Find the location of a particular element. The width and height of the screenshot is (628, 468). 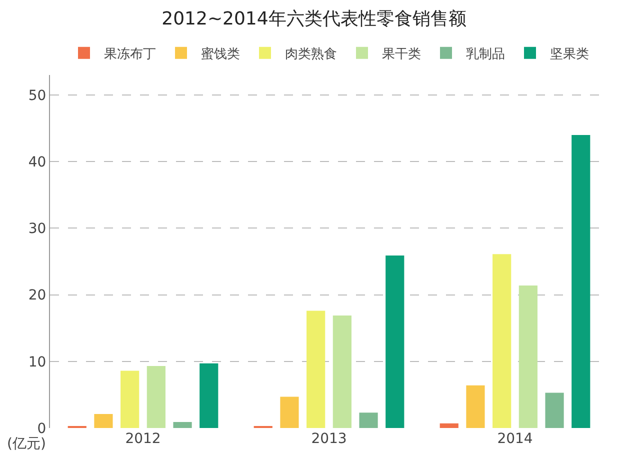

chart-title: 2012~2014年六类代表性零食销售额 is located at coordinates (314, 19).